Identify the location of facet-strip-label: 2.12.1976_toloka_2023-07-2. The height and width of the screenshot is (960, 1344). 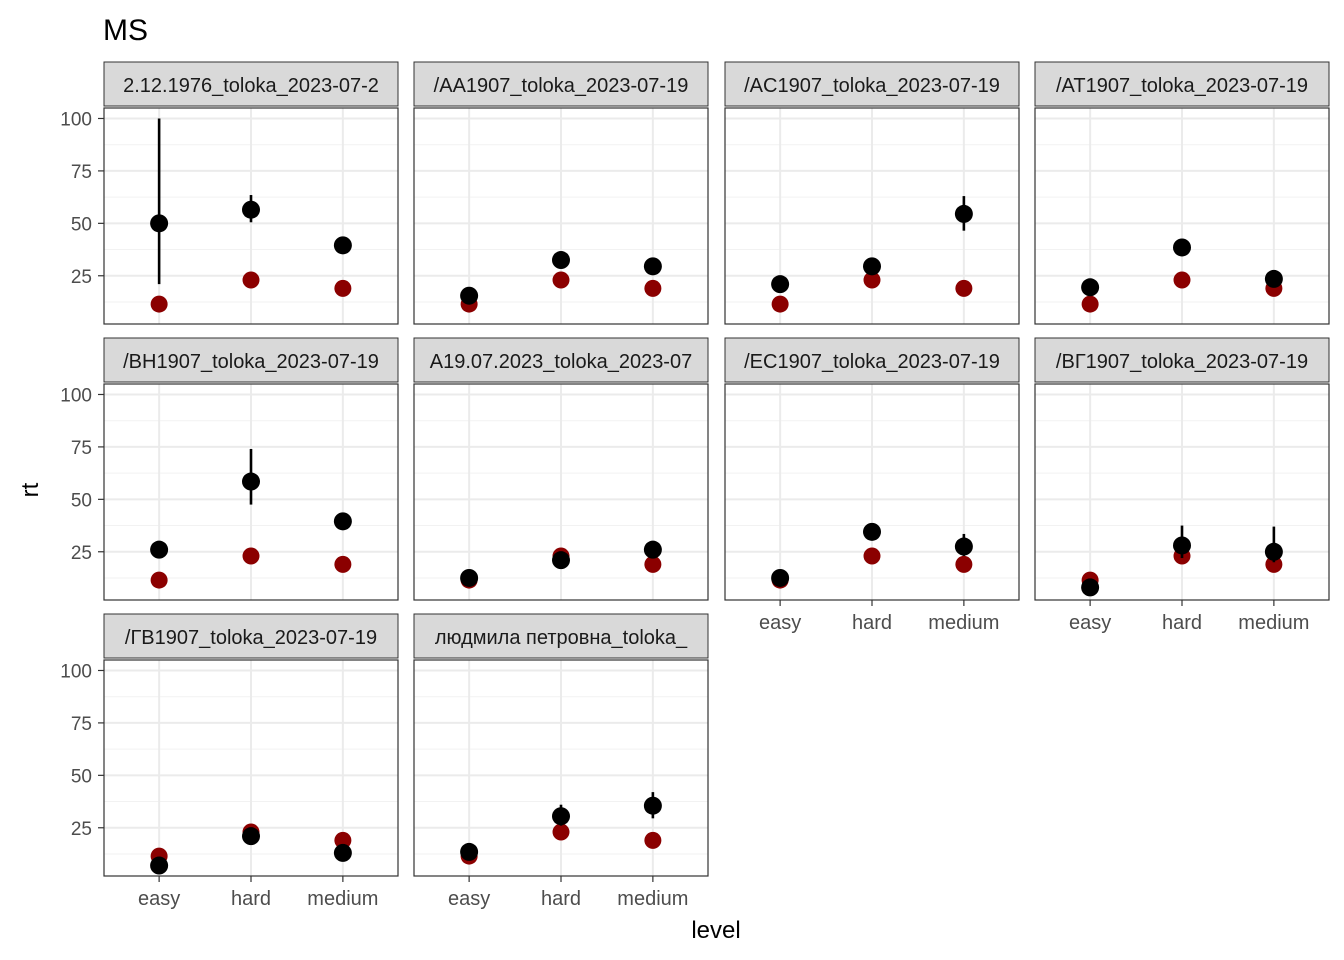
(251, 86).